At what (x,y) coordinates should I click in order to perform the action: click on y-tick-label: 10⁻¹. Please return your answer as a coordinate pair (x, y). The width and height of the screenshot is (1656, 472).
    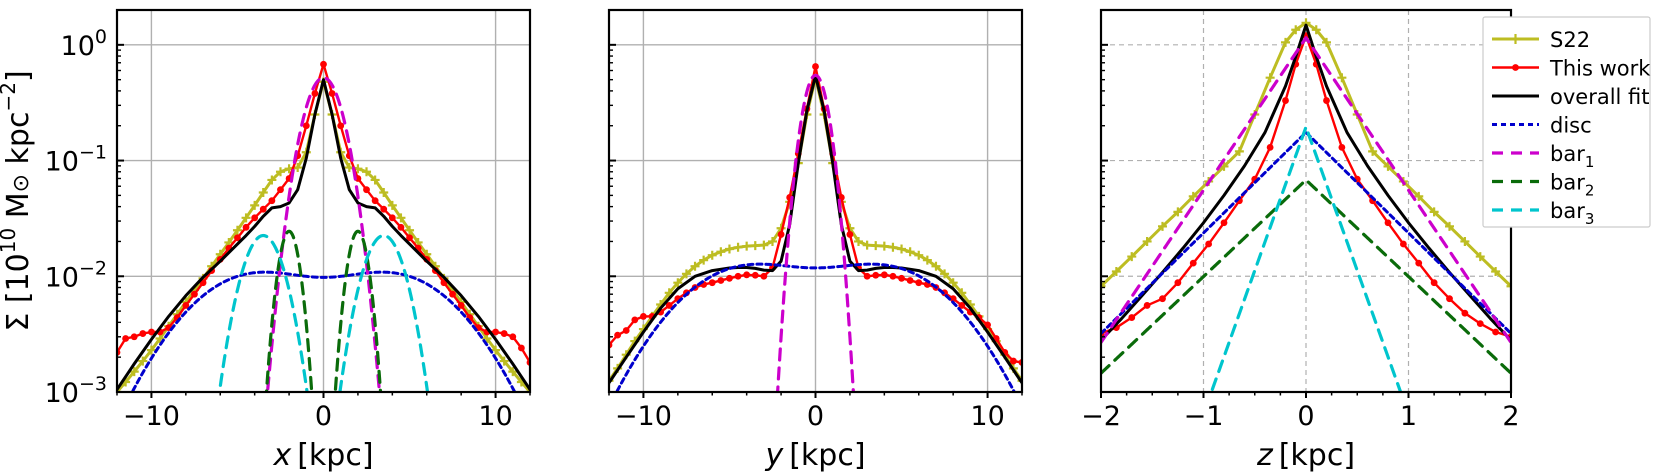
    Looking at the image, I should click on (76, 160).